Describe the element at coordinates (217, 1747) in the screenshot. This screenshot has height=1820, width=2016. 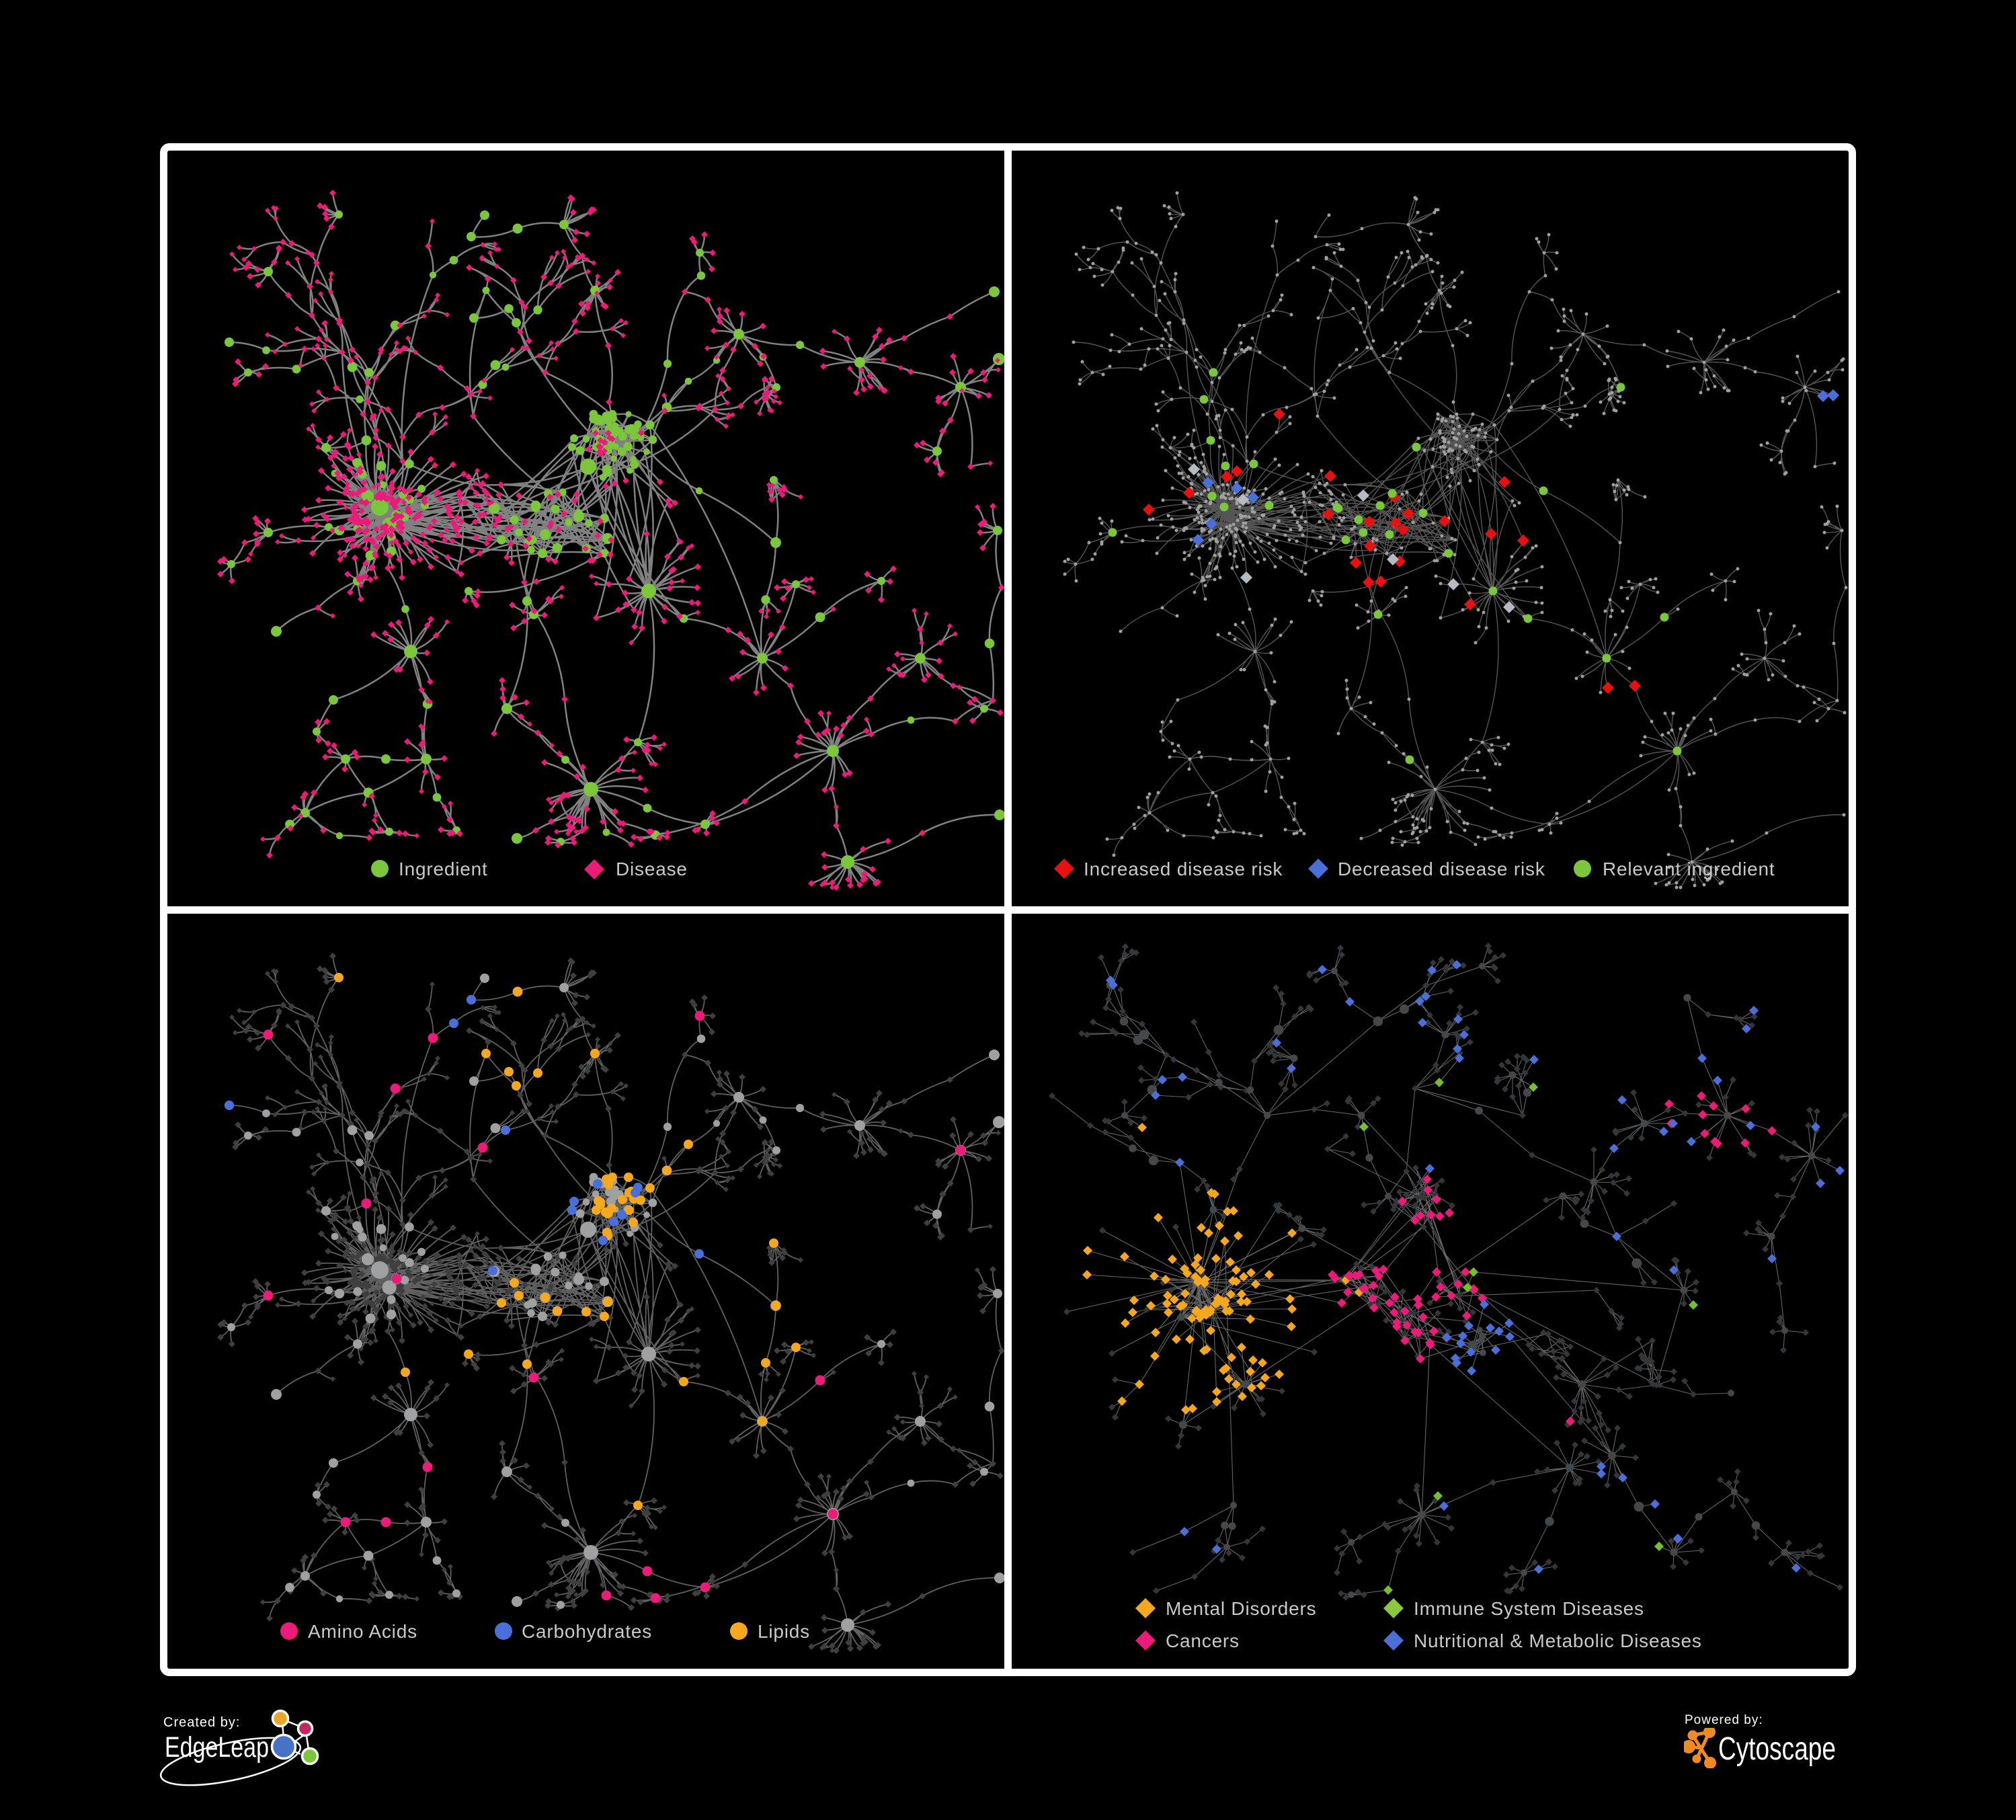
I see `svg-text: EdgeLeap` at that location.